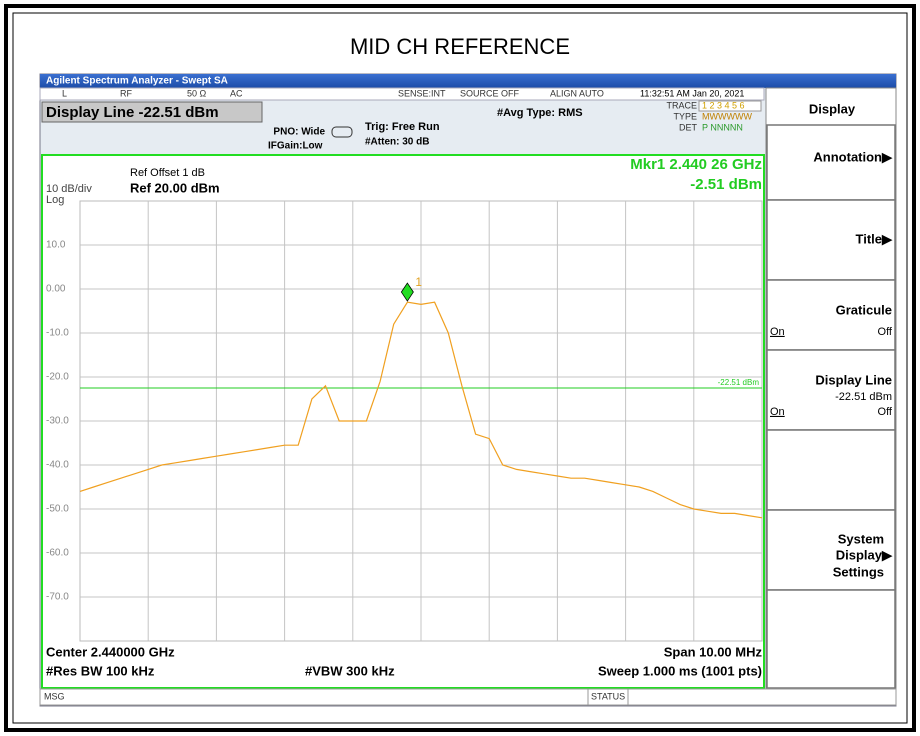 This screenshot has height=736, width=920. What do you see at coordinates (57, 465) in the screenshot?
I see `y-tick-label: -40.0` at bounding box center [57, 465].